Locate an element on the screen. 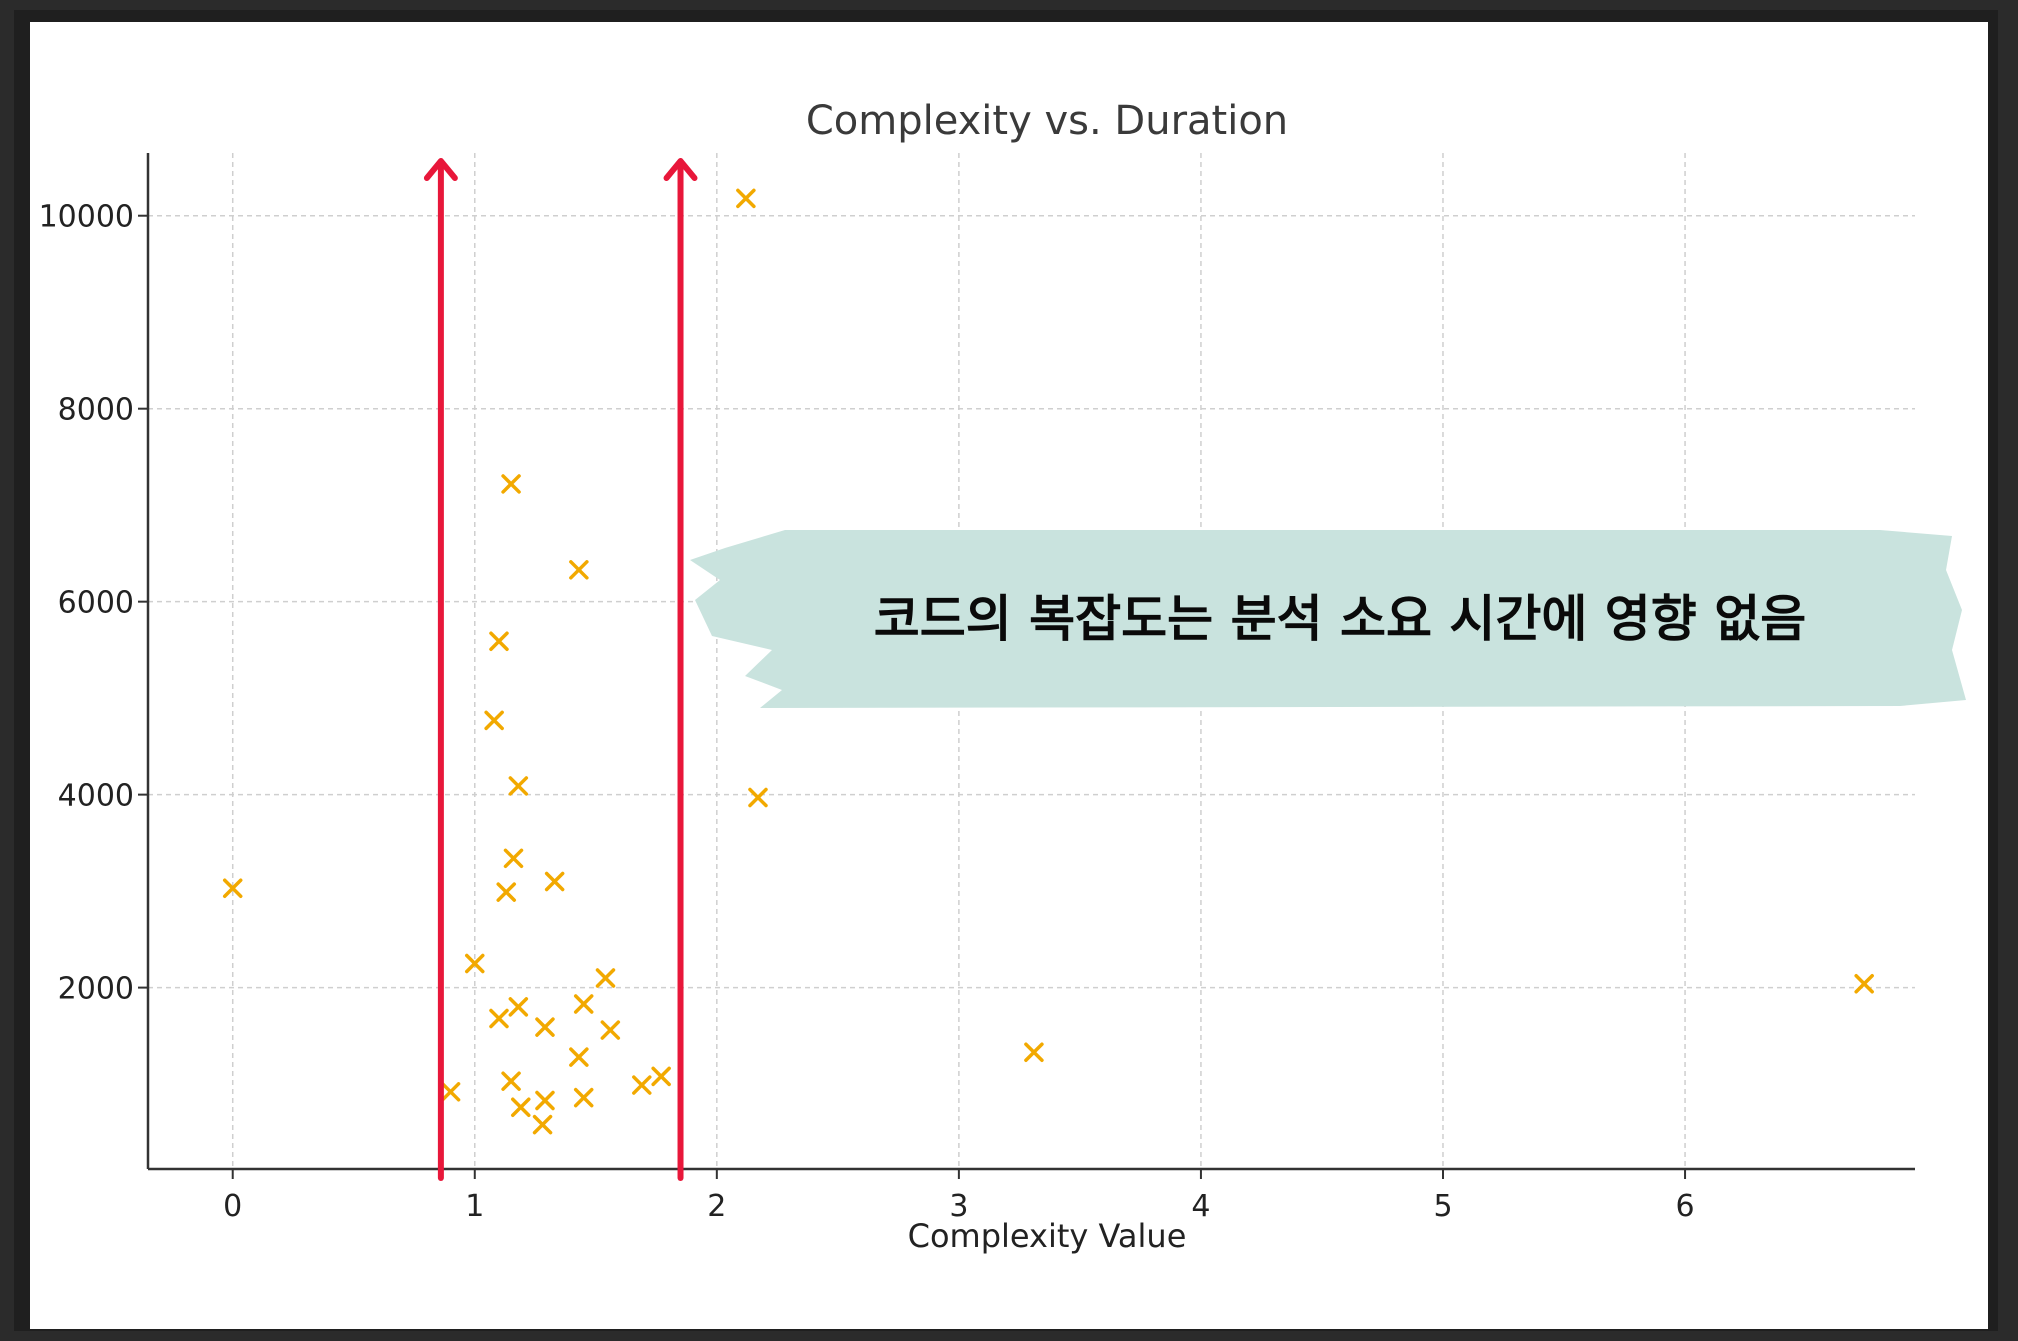 The height and width of the screenshot is (1341, 2018). y-tick-label: 6000 is located at coordinates (96, 603).